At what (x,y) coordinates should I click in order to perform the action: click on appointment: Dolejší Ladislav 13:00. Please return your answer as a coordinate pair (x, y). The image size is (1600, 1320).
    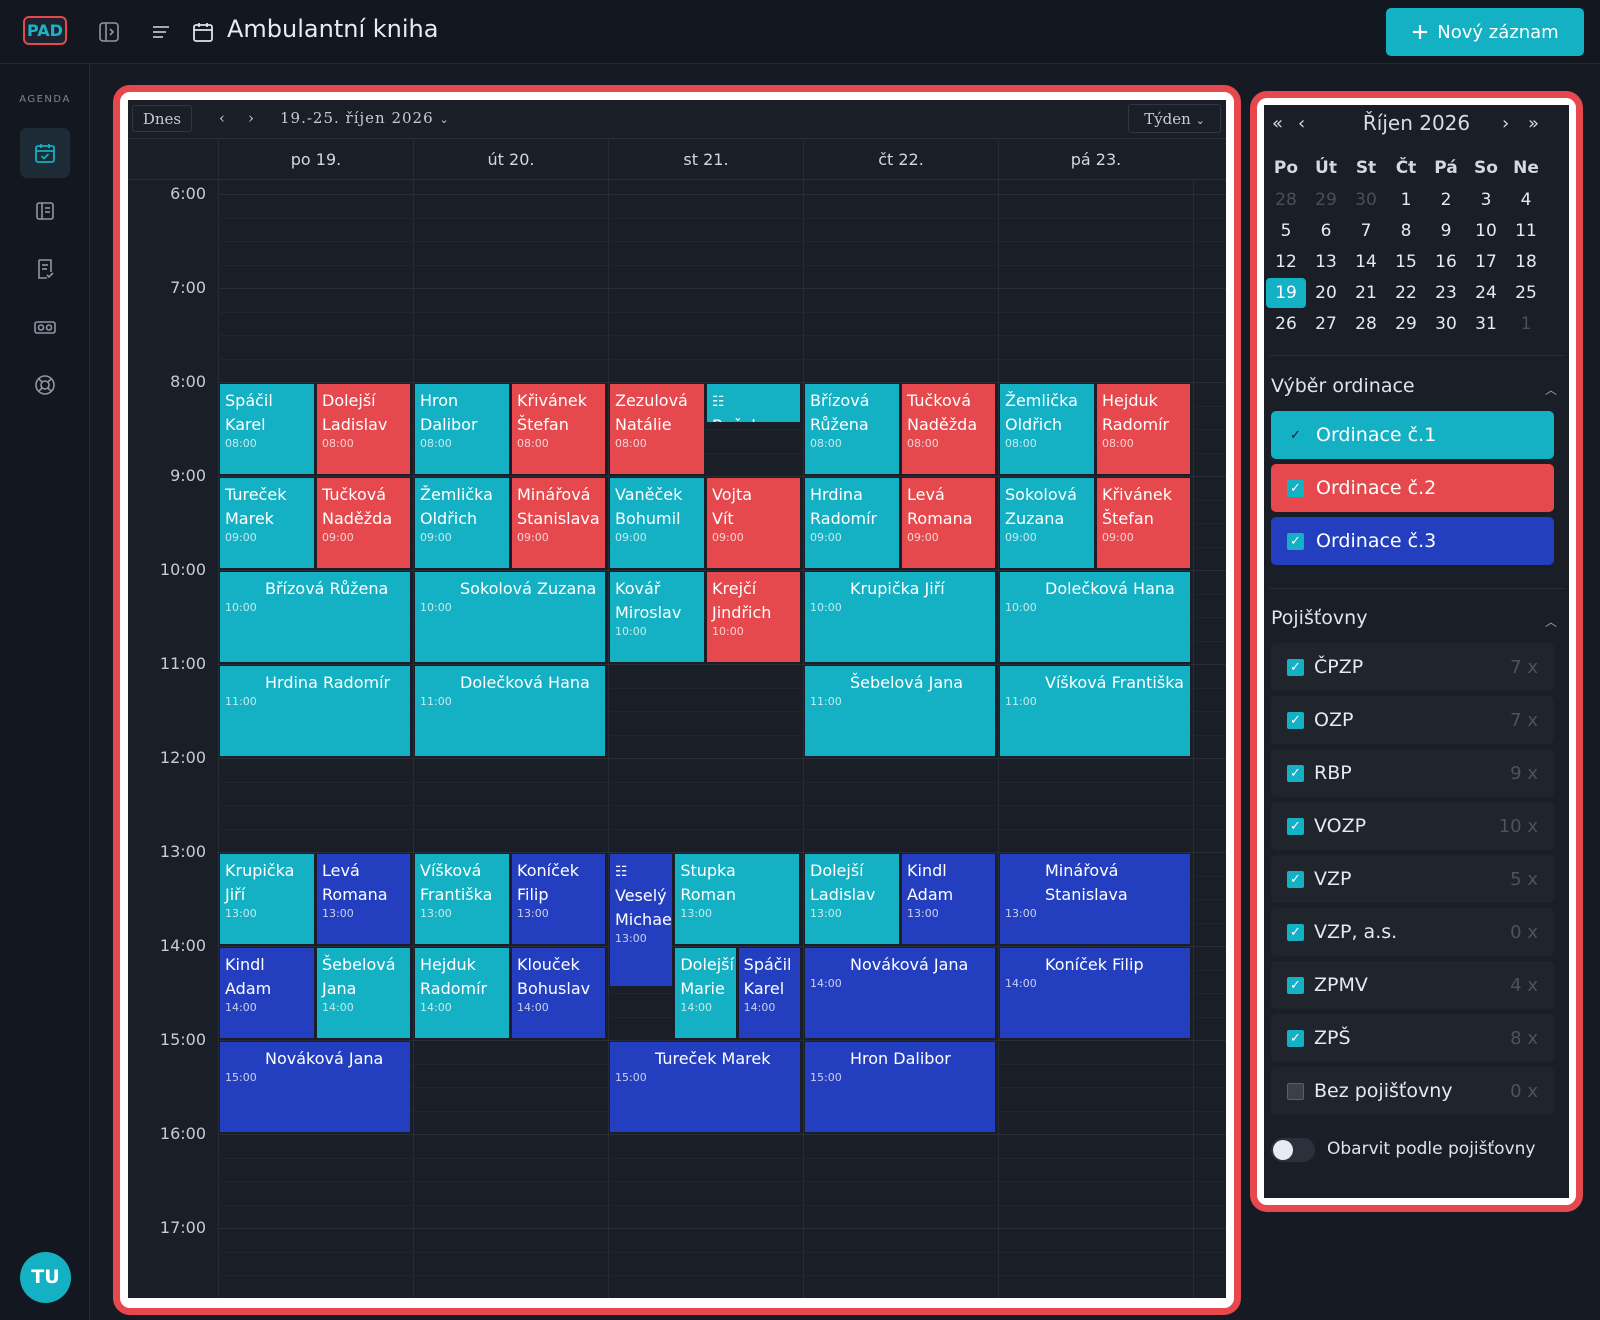
    Looking at the image, I should click on (852, 899).